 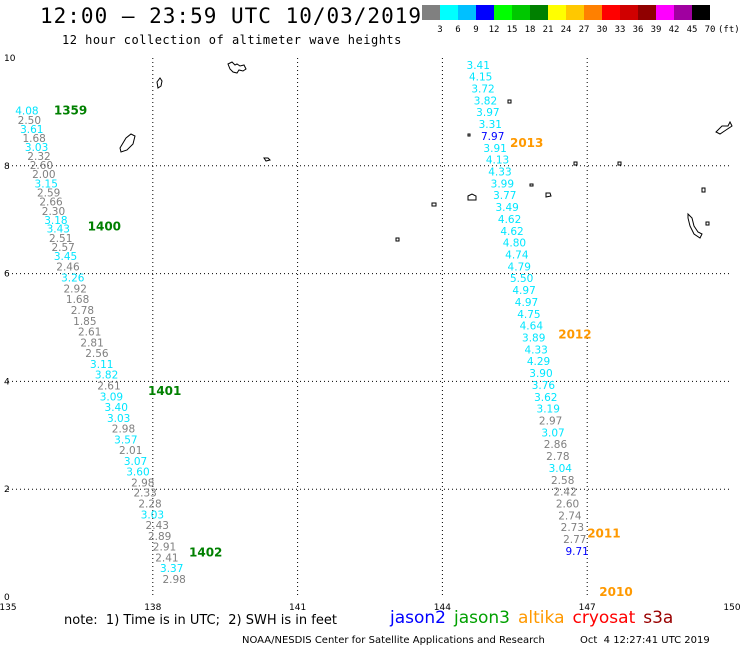 I want to click on wave-height-value: 2.46, so click(x=68, y=267).